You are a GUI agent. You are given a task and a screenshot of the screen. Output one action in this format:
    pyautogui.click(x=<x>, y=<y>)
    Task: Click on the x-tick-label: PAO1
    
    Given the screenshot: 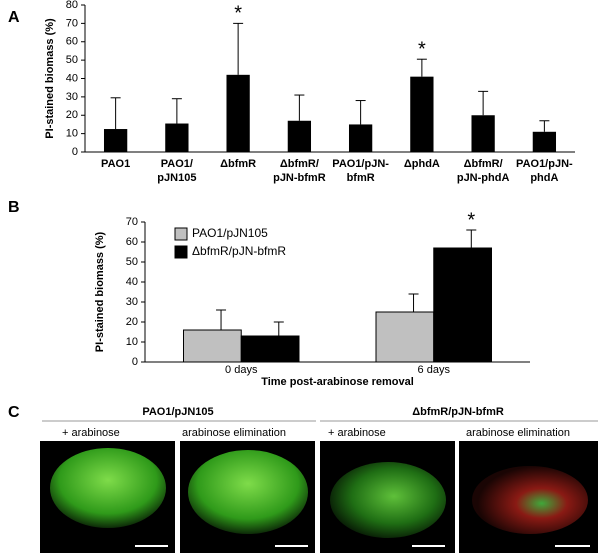 What is the action you would take?
    pyautogui.click(x=115, y=164)
    